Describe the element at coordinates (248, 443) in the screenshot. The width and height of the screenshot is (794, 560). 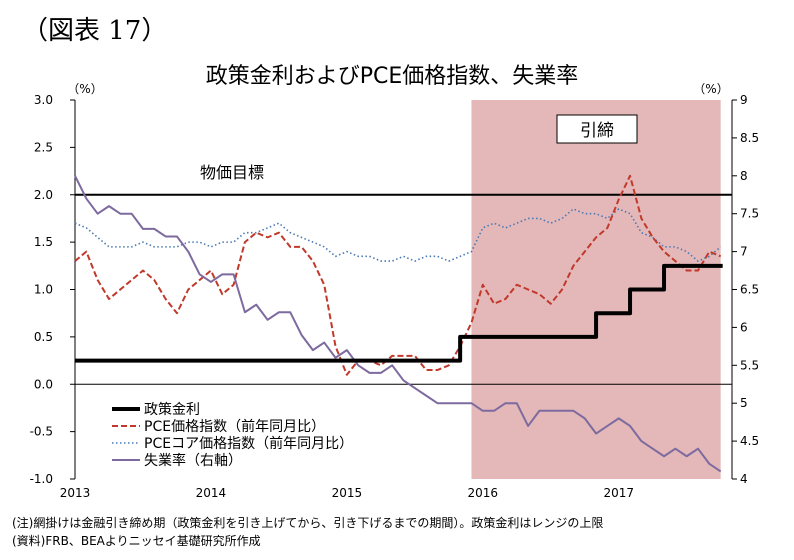
I see `legend-label: PCEコア価格指数（前年同月比）` at that location.